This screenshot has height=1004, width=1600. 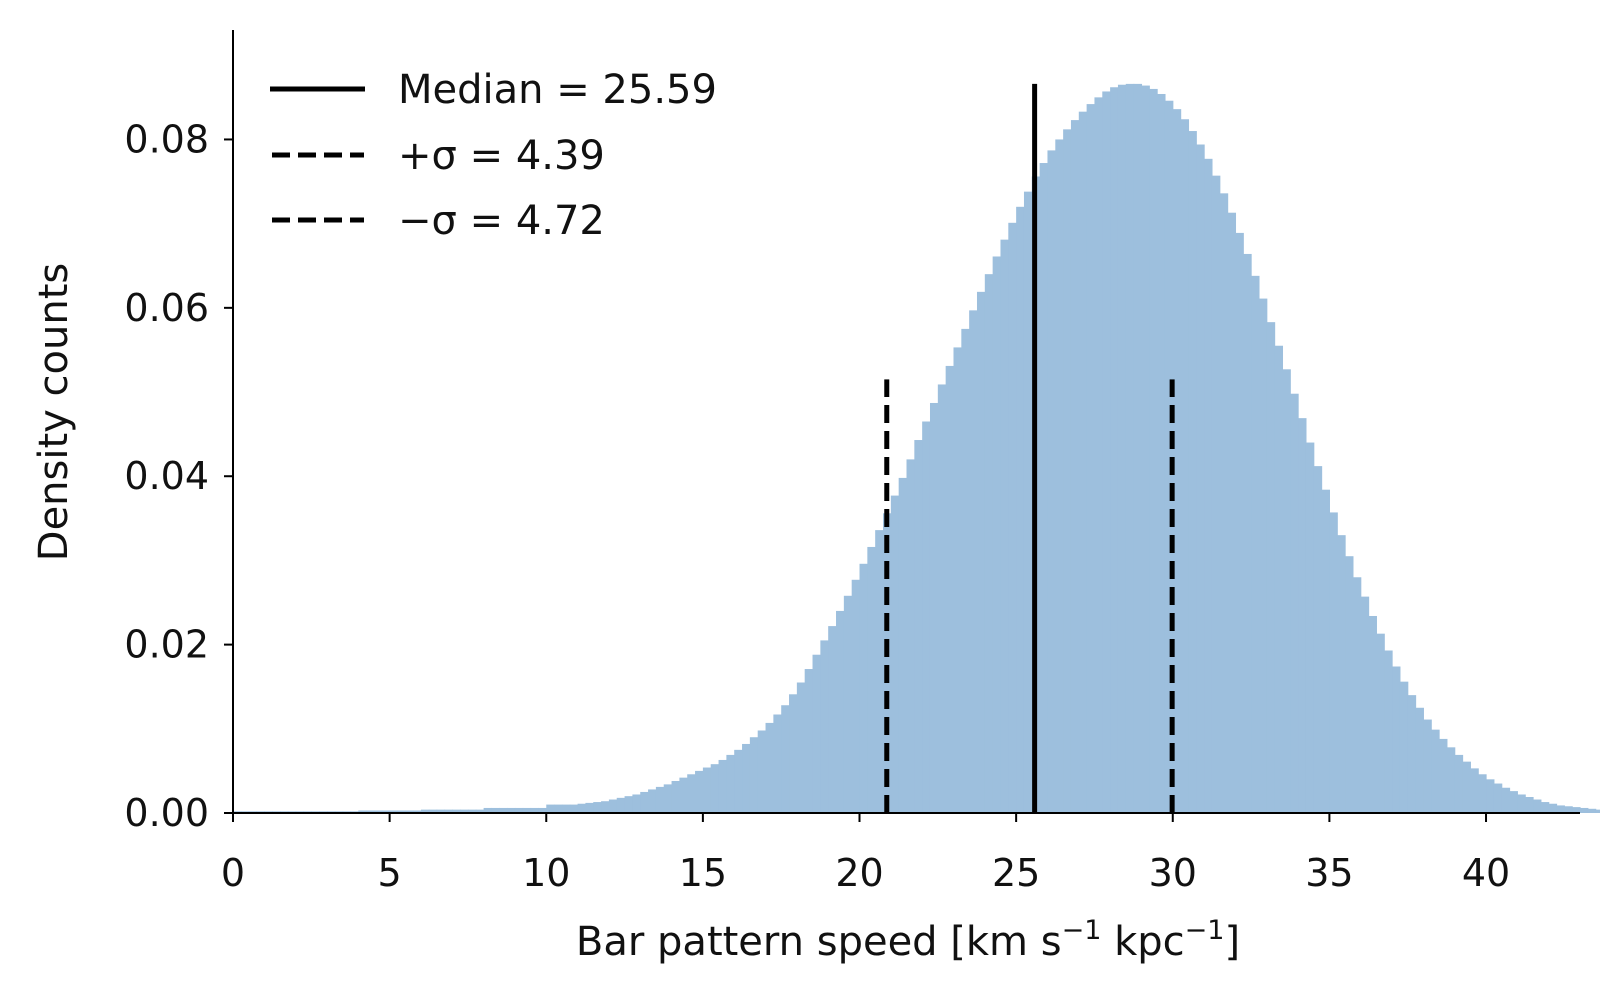 What do you see at coordinates (1142, 942) in the screenshot?
I see `x-axis-title-part-2: kpc` at bounding box center [1142, 942].